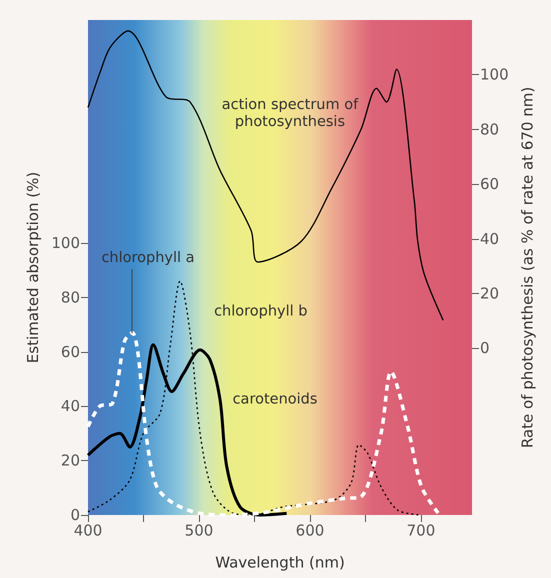 The image size is (551, 578). I want to click on y-tick-label: 60, so click(70, 351).